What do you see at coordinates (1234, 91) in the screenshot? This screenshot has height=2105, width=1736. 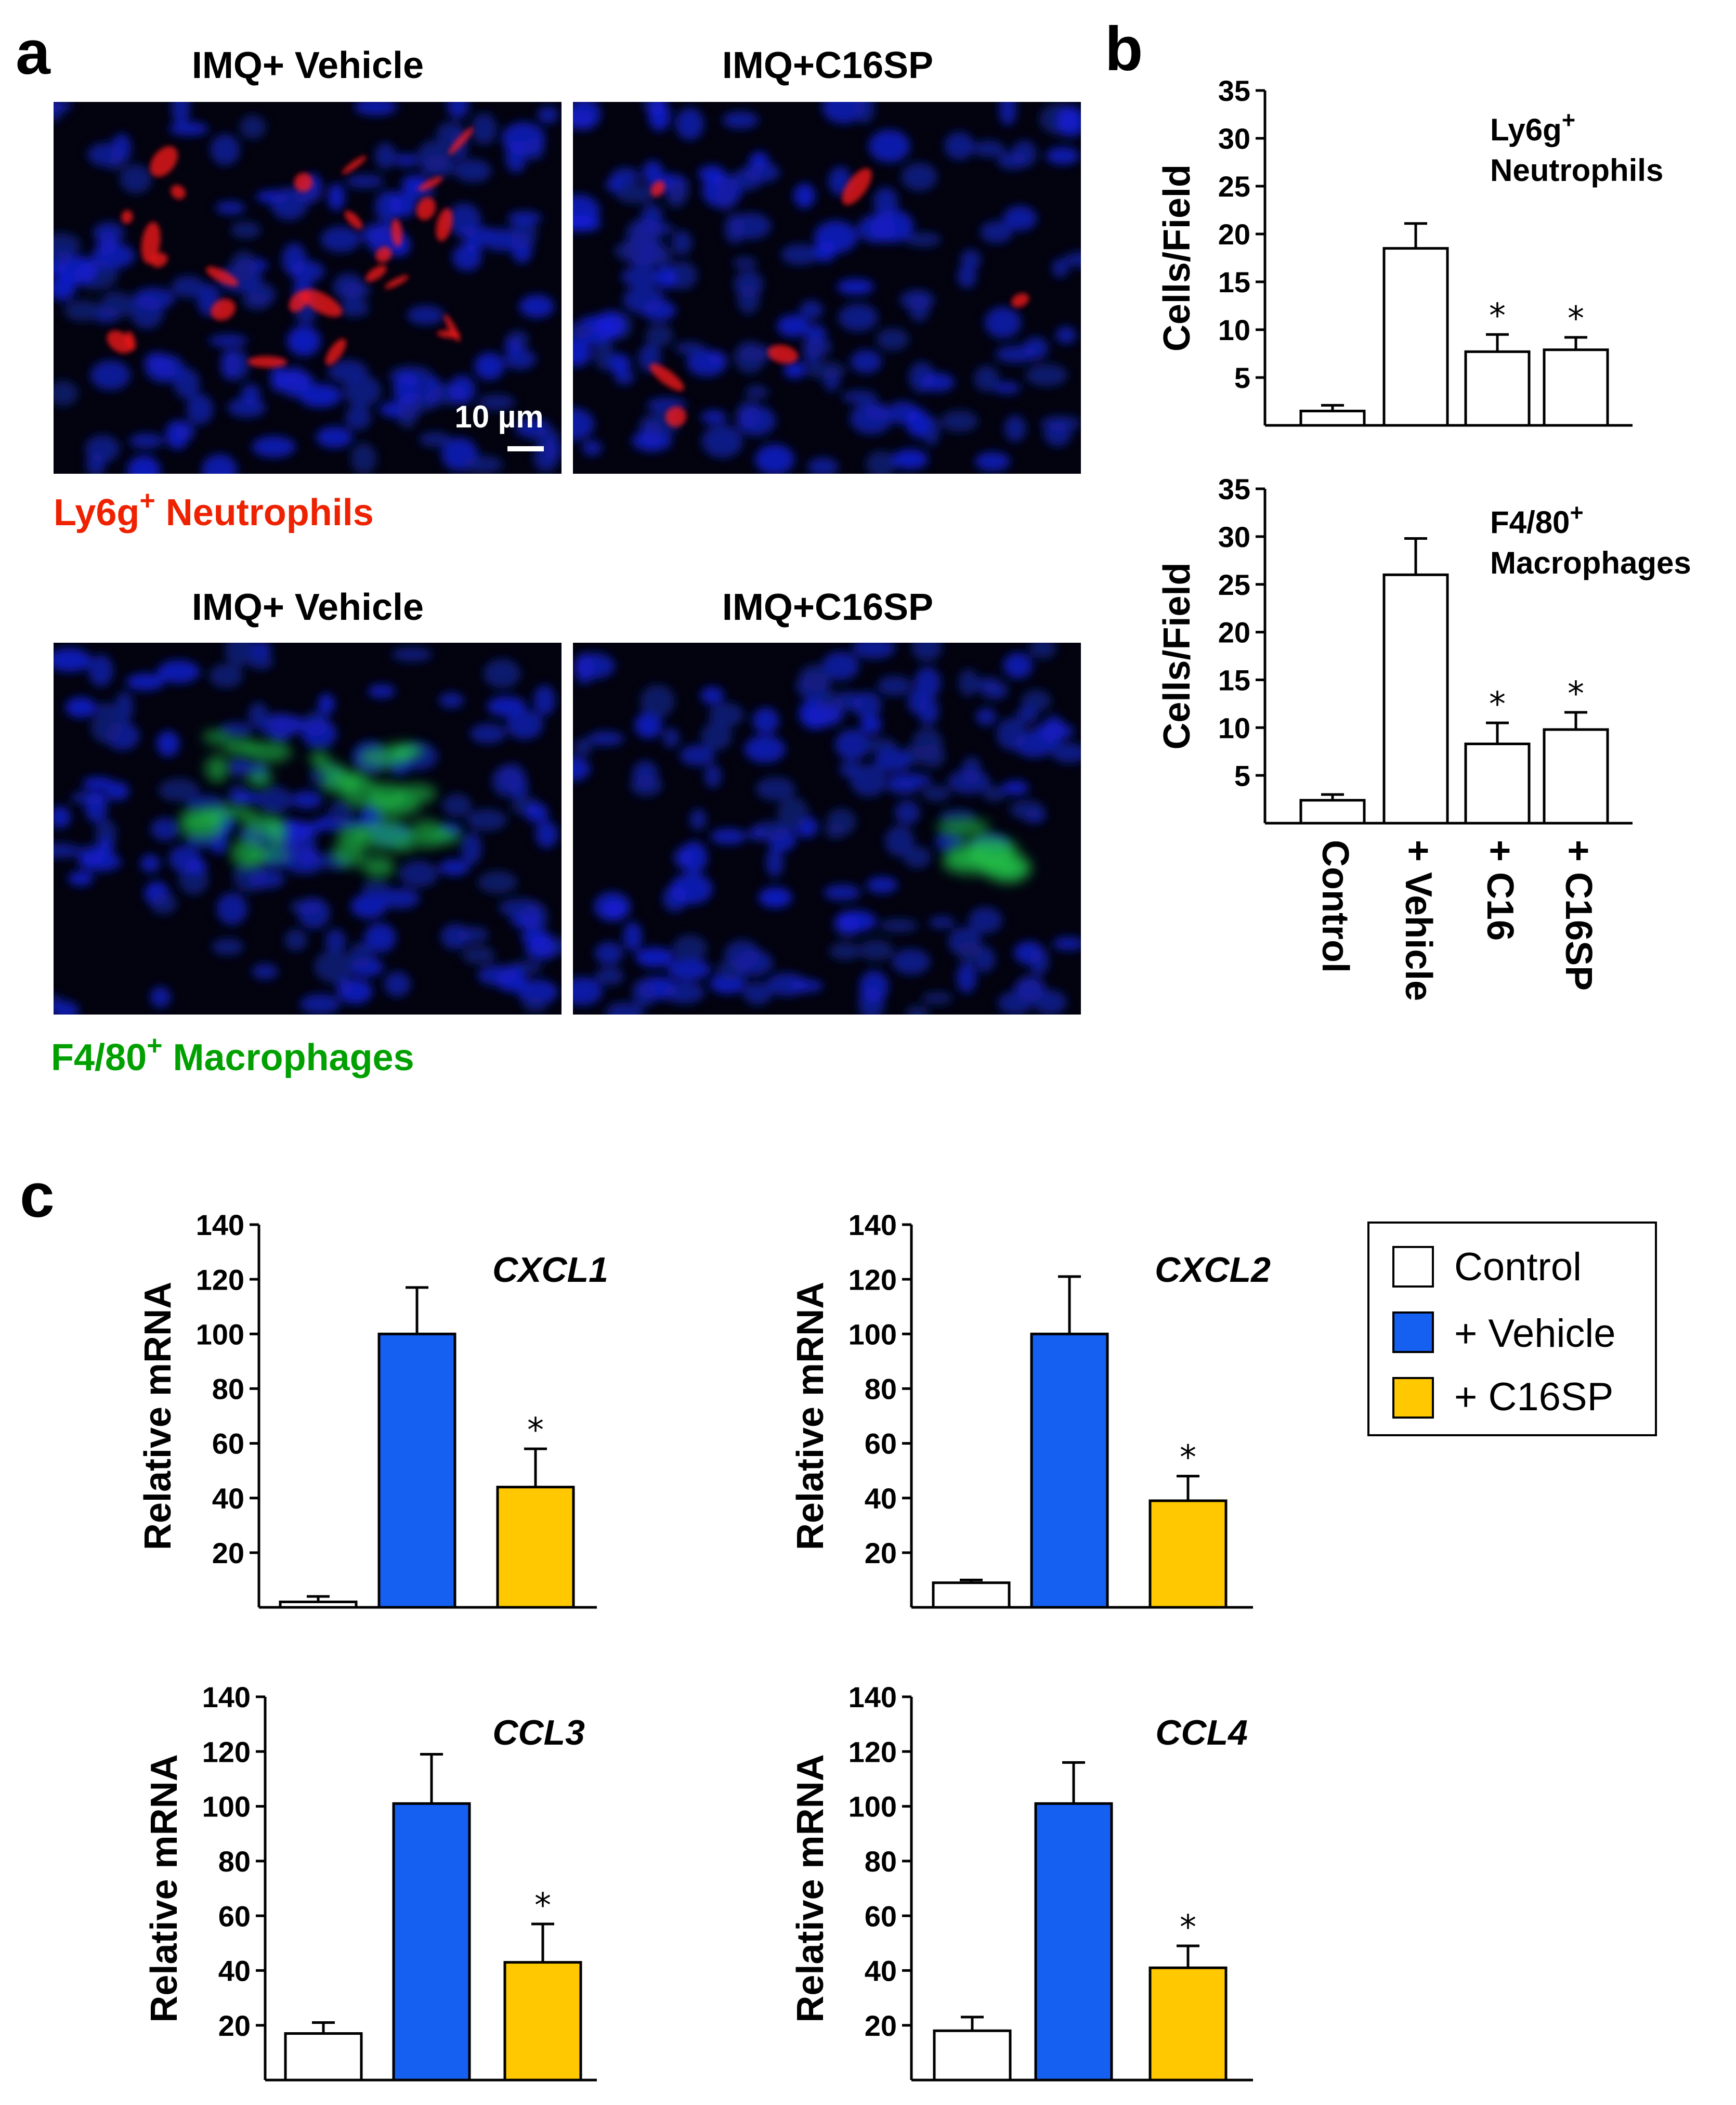 I see `y-tick-label: 35` at bounding box center [1234, 91].